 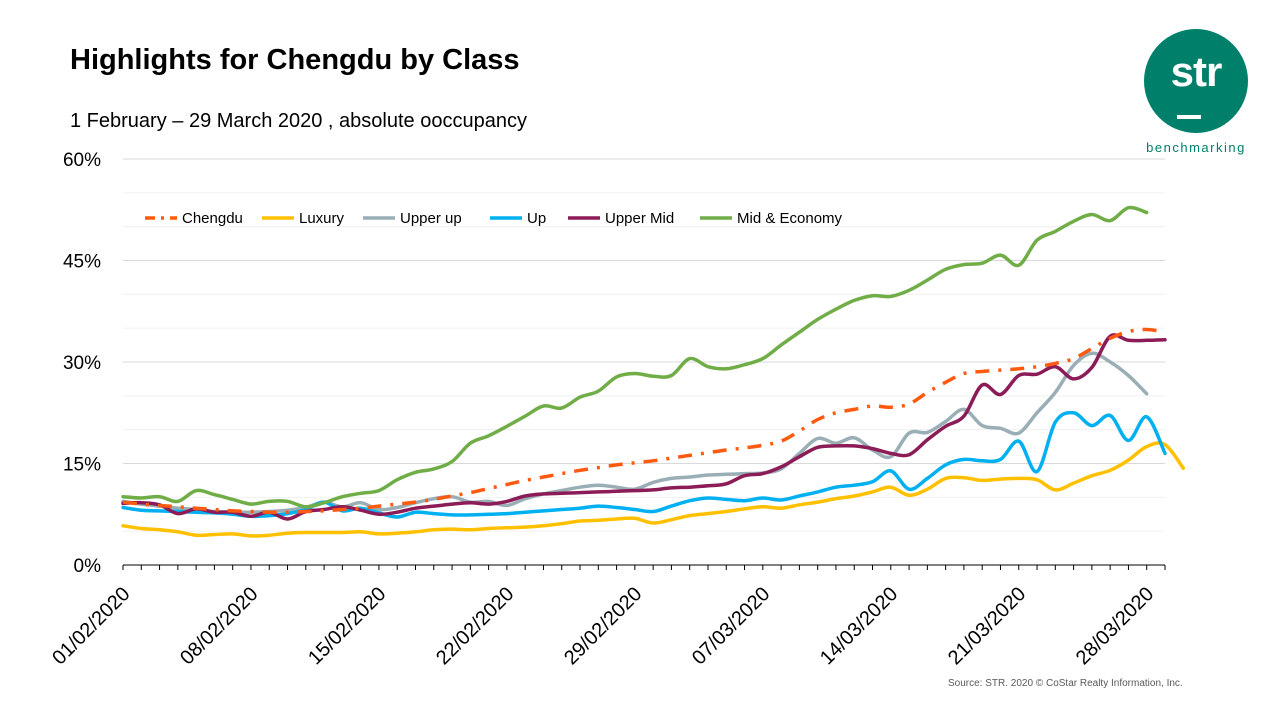 I want to click on y-tick-label: 0%, so click(x=88, y=566).